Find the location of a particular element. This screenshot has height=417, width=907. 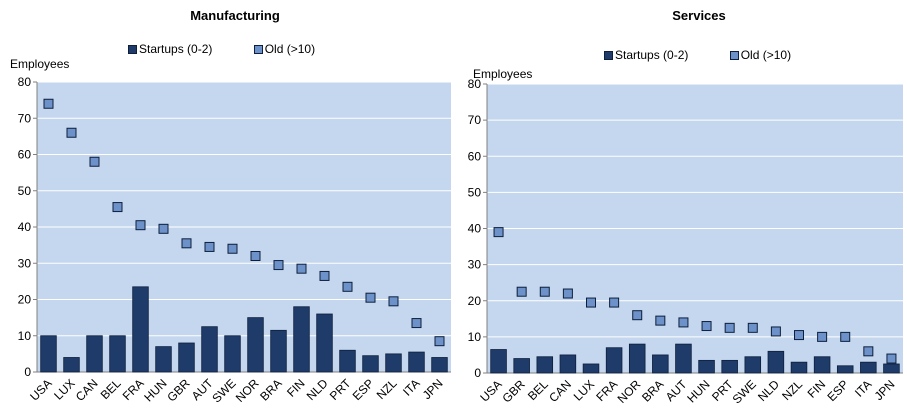

legend-label-startups: Startups (0-2) is located at coordinates (652, 55).